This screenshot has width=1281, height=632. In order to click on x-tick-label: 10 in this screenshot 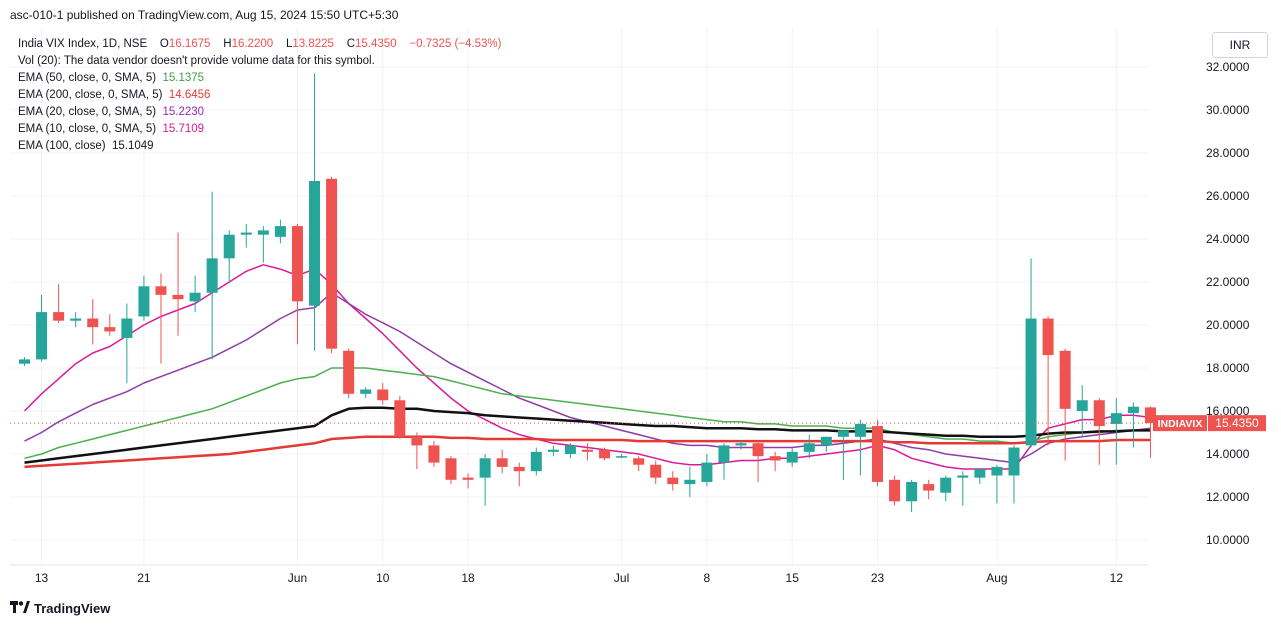, I will do `click(383, 578)`.